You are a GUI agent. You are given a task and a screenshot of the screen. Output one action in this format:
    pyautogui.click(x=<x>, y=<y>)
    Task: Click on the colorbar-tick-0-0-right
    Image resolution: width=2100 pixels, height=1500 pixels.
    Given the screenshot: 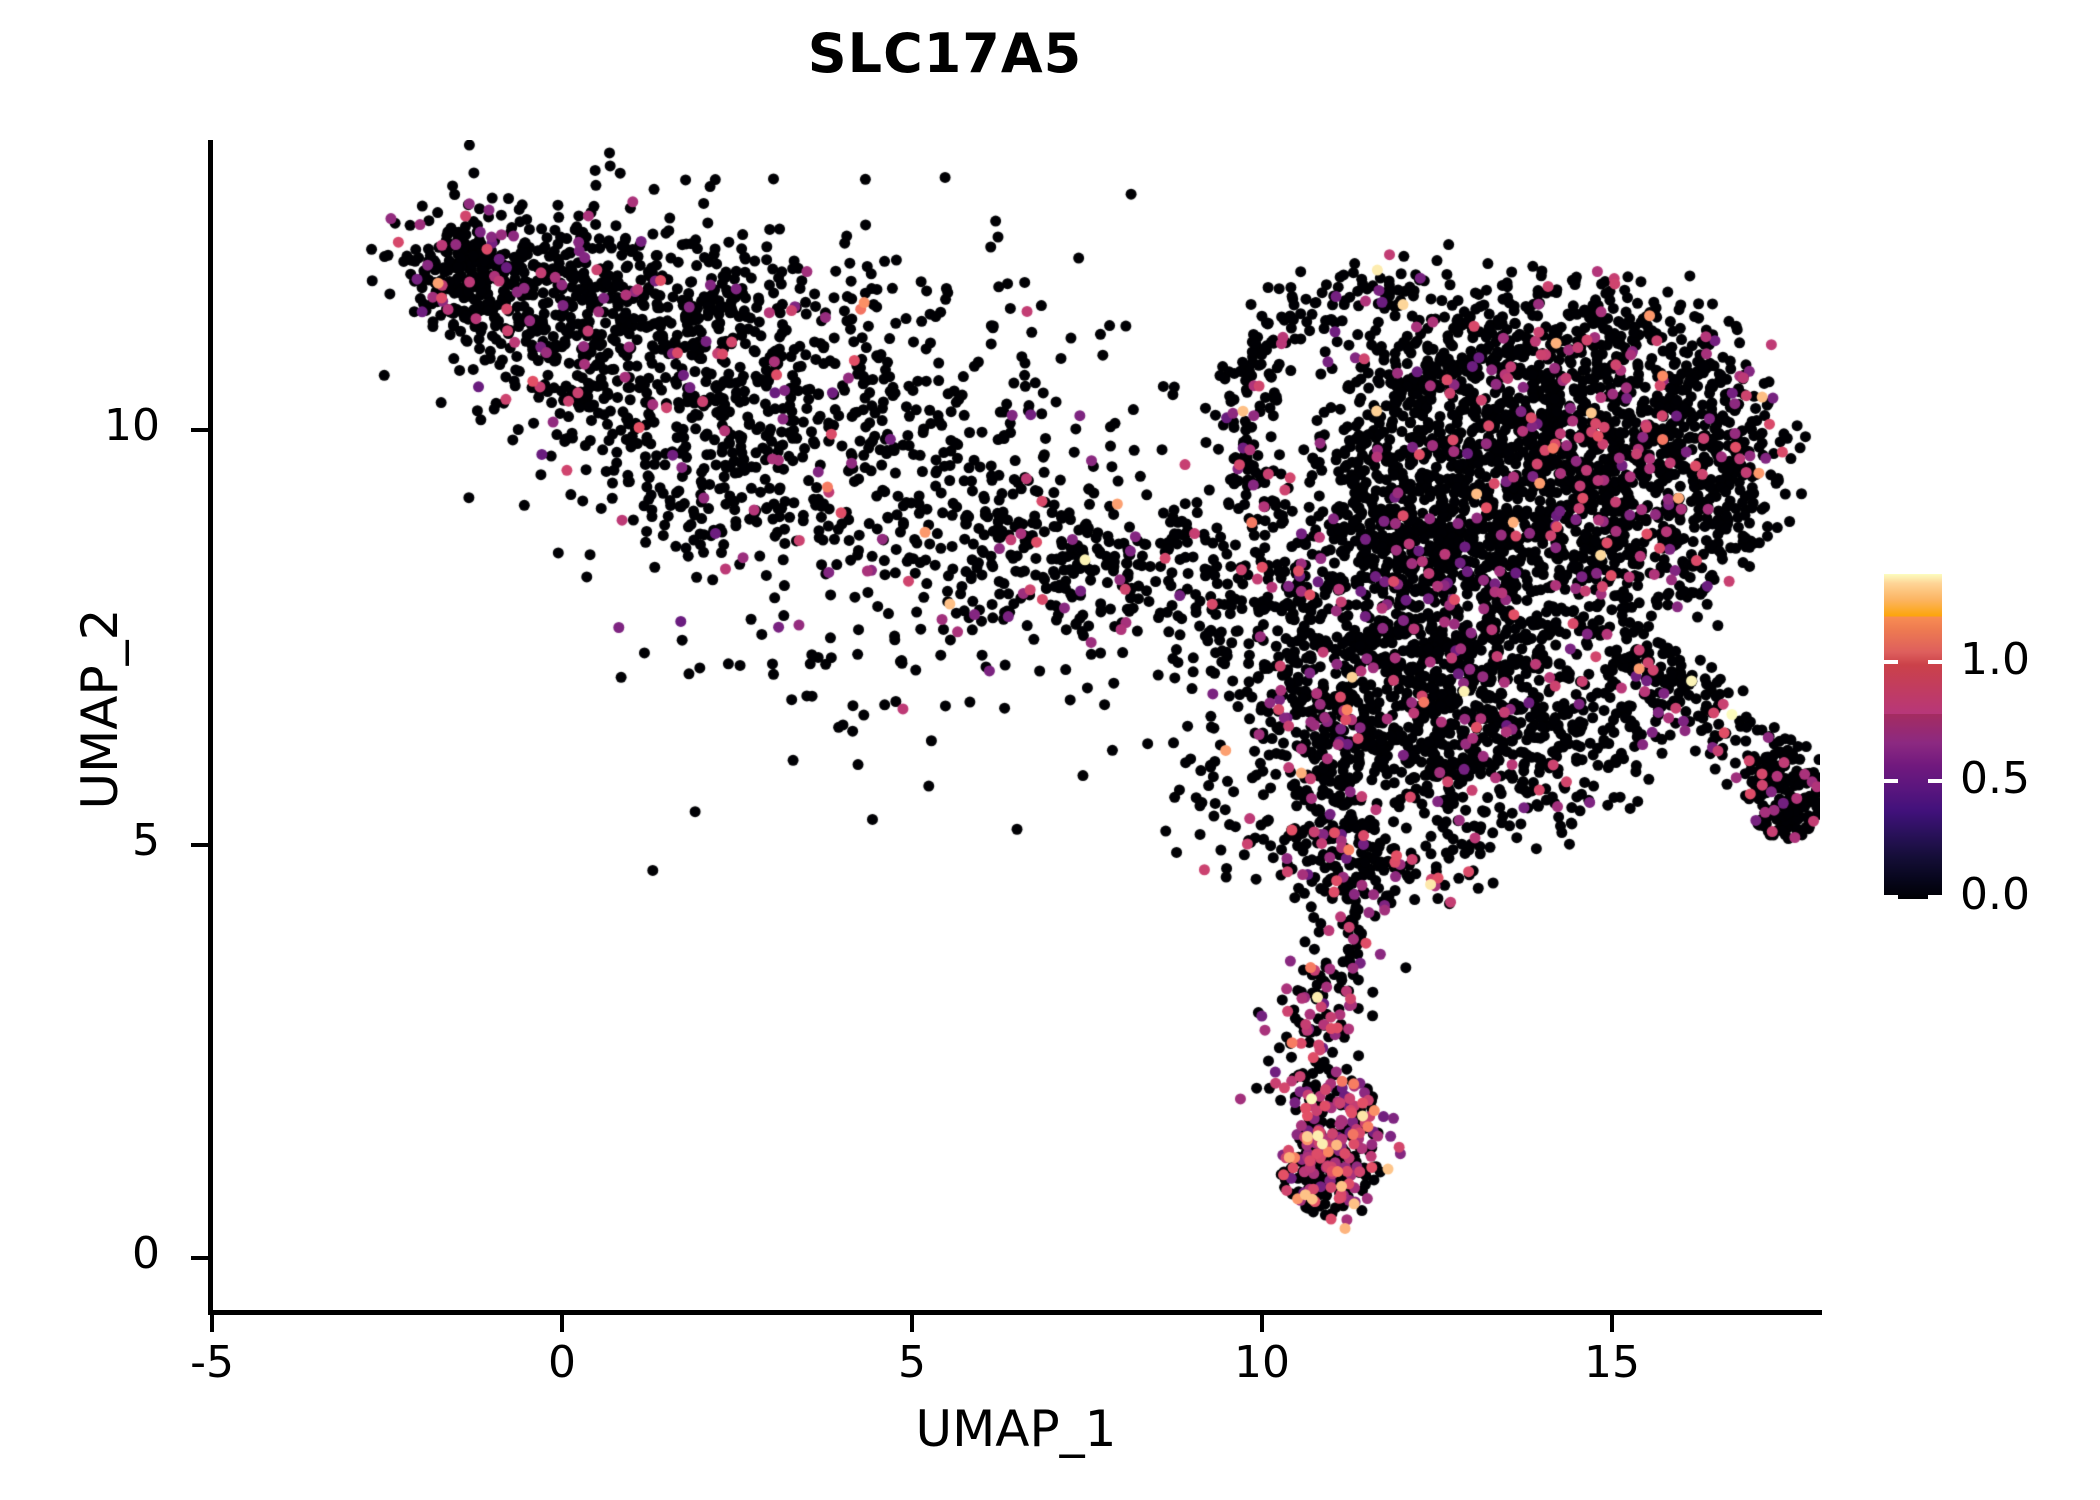 What is the action you would take?
    pyautogui.click(x=1935, y=897)
    